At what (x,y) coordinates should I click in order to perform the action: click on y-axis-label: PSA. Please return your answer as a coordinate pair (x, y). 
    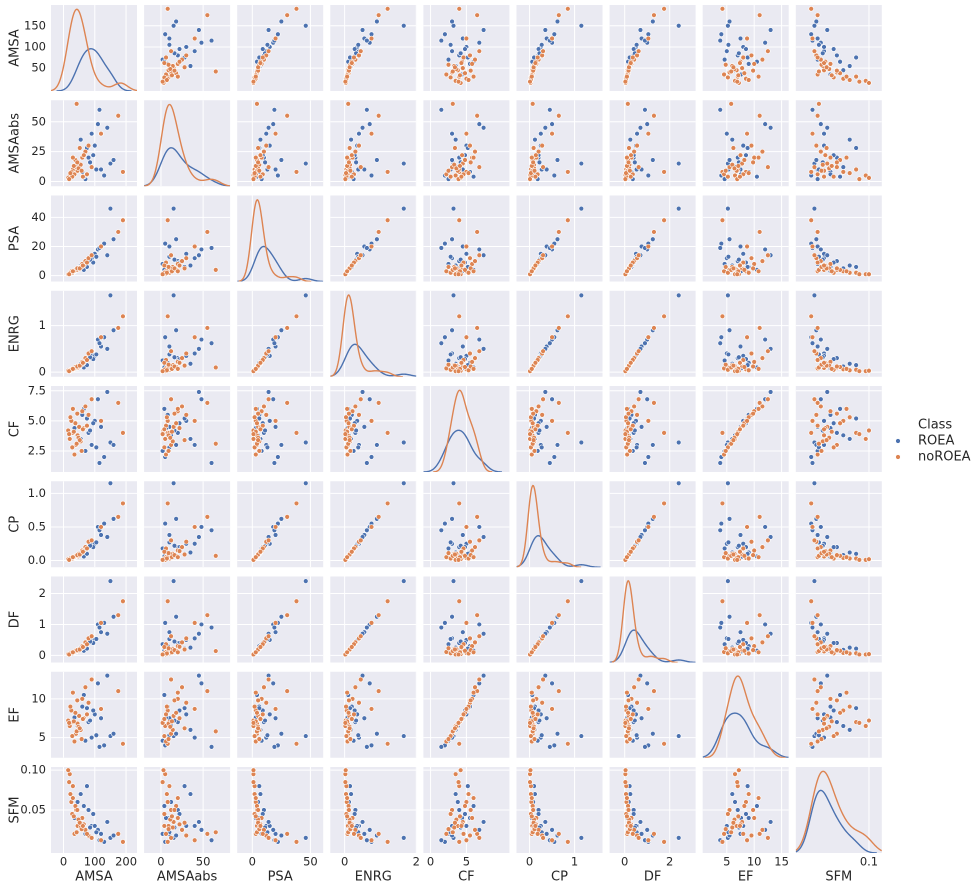
    Looking at the image, I should click on (15, 238).